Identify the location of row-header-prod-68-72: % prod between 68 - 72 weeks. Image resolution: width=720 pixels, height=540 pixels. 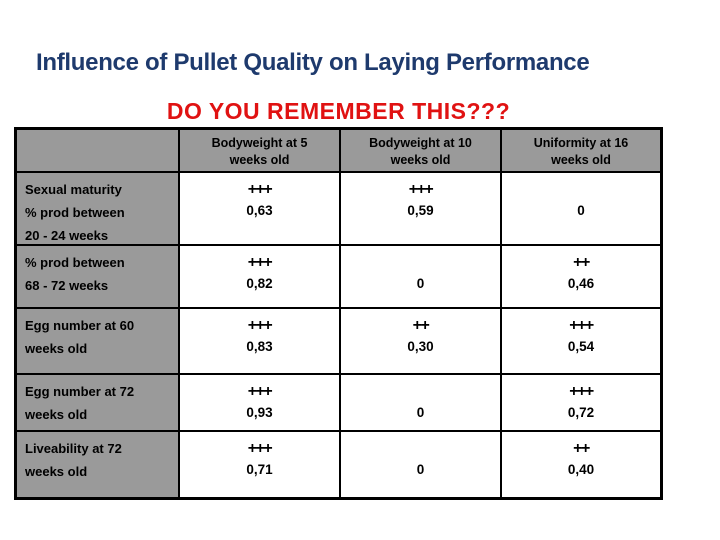
(97, 275).